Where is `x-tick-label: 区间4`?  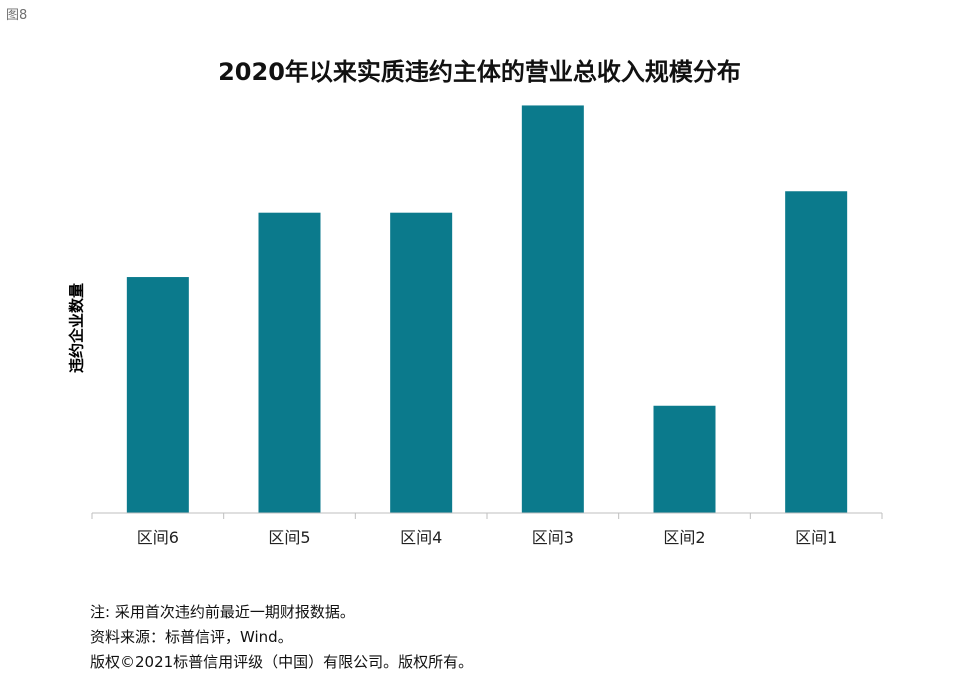 x-tick-label: 区间4 is located at coordinates (421, 537).